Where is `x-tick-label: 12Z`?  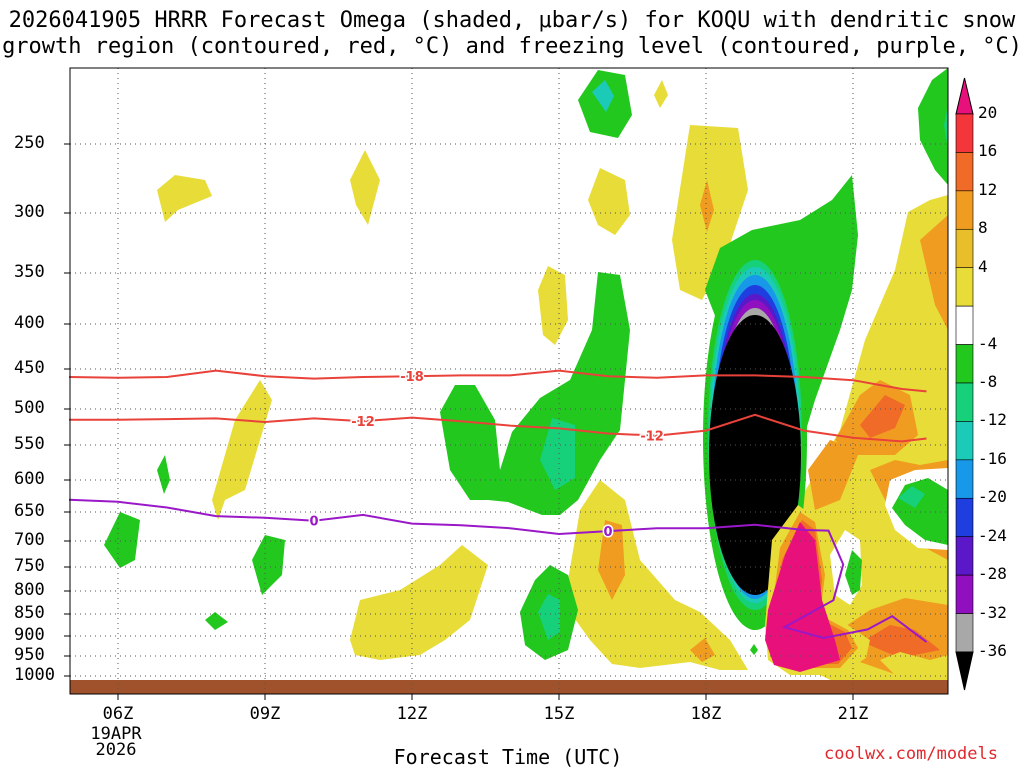 x-tick-label: 12Z is located at coordinates (412, 714).